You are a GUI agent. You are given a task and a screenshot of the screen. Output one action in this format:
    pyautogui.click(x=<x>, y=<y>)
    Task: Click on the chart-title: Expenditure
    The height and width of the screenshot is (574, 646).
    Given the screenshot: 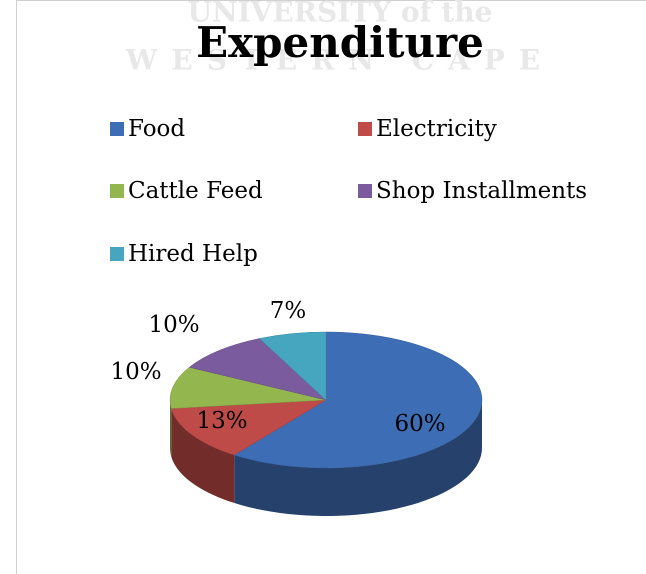 What is the action you would take?
    pyautogui.click(x=340, y=42)
    